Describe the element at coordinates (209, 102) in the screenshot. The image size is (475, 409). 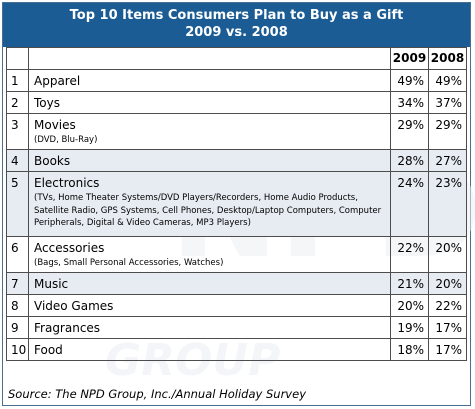
I see `item-cell: Toys` at that location.